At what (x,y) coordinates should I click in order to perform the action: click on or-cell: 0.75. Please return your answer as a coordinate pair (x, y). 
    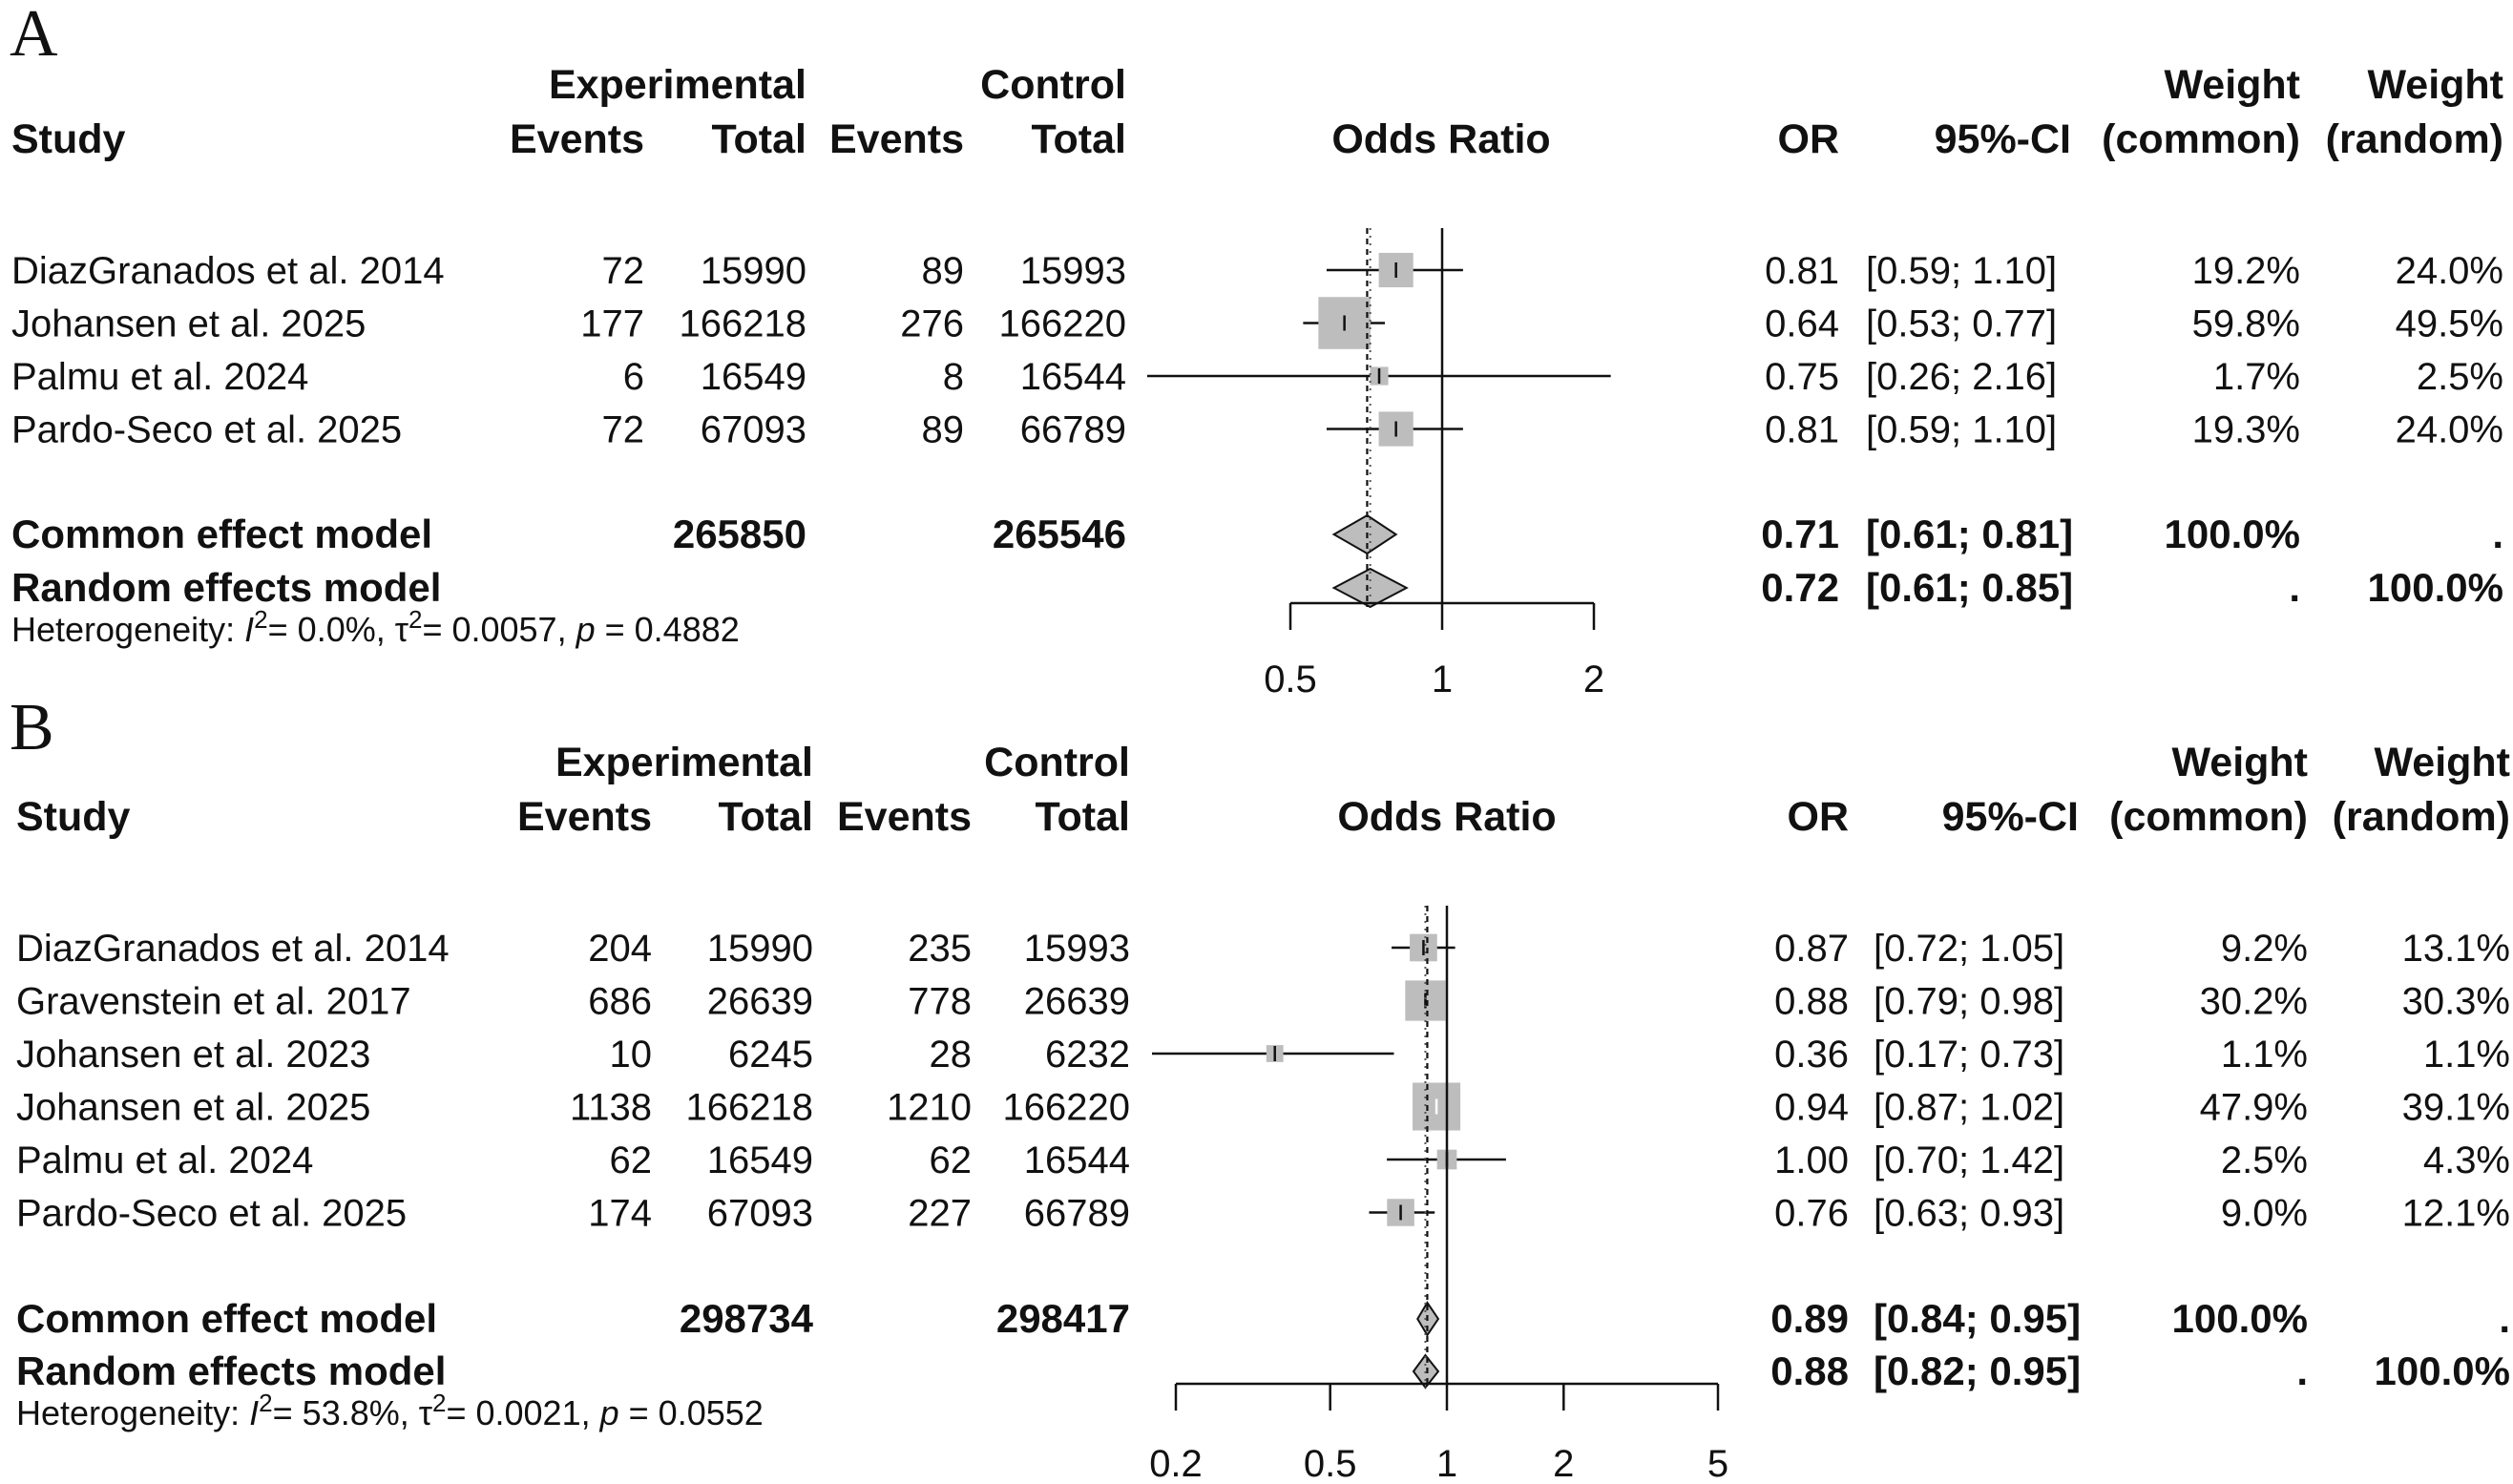
    Looking at the image, I should click on (1802, 377).